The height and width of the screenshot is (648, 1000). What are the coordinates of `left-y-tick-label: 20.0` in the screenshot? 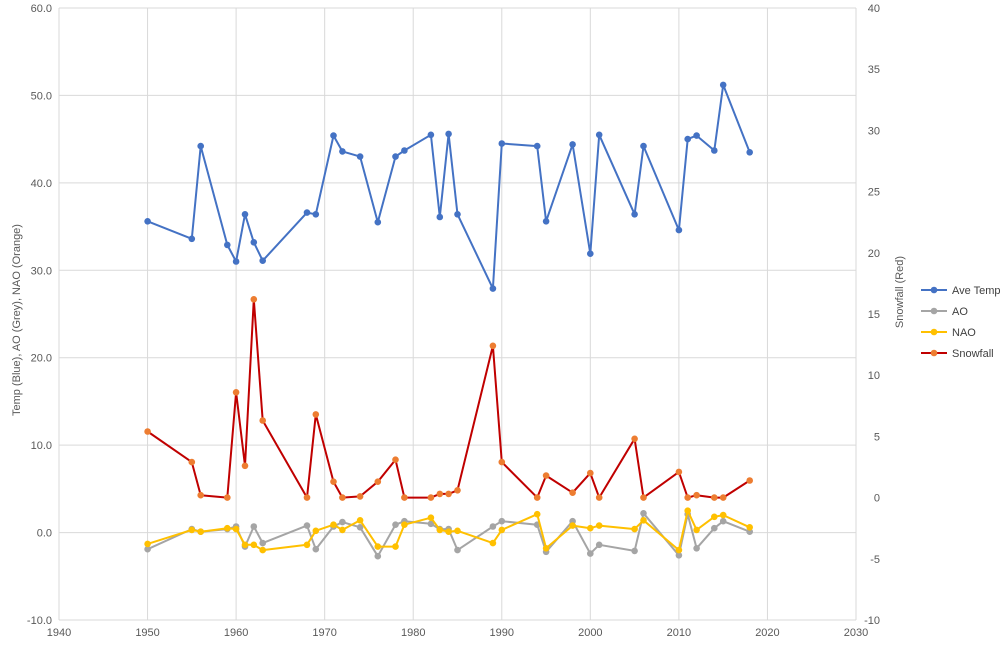 It's located at (41, 359).